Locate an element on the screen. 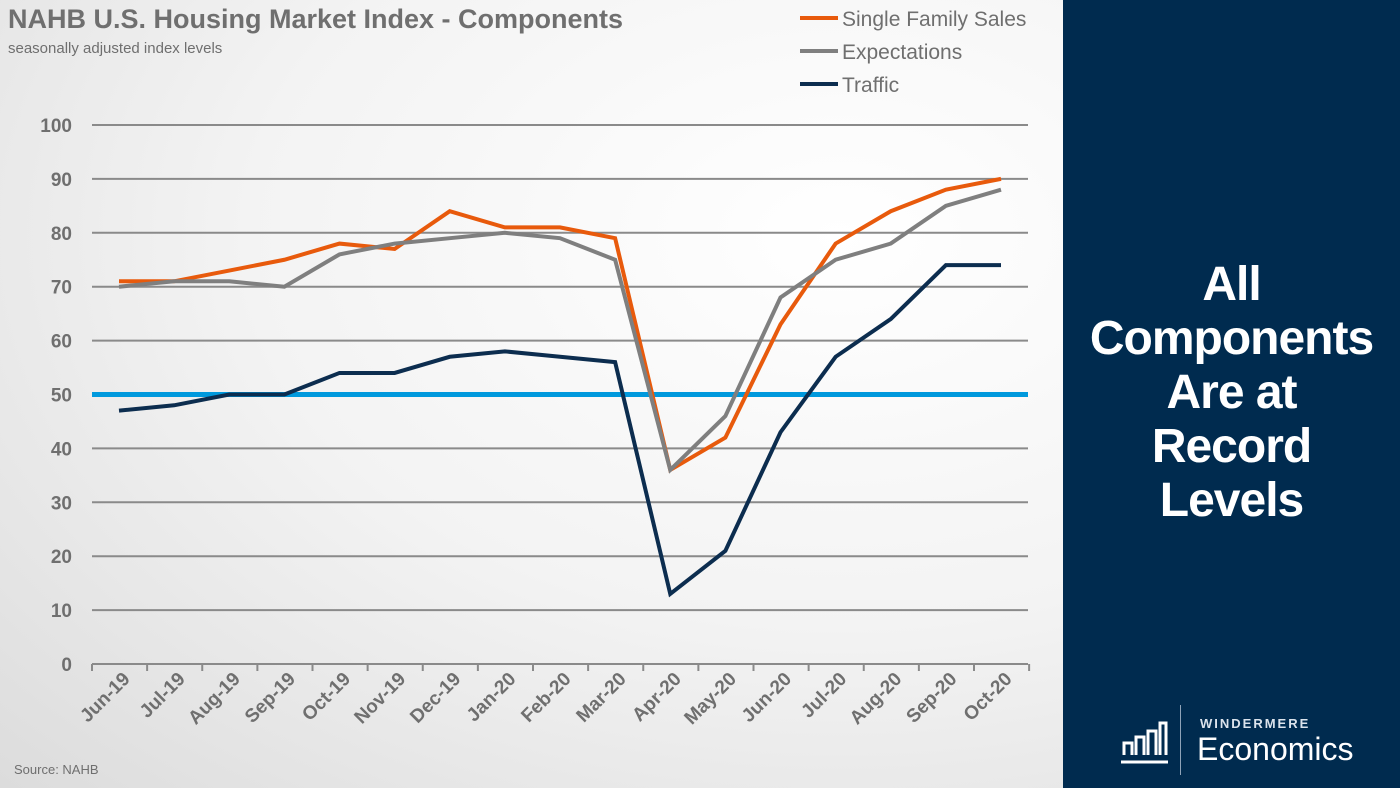 This screenshot has width=1400, height=788. x-tick-label: May-20 is located at coordinates (711, 699).